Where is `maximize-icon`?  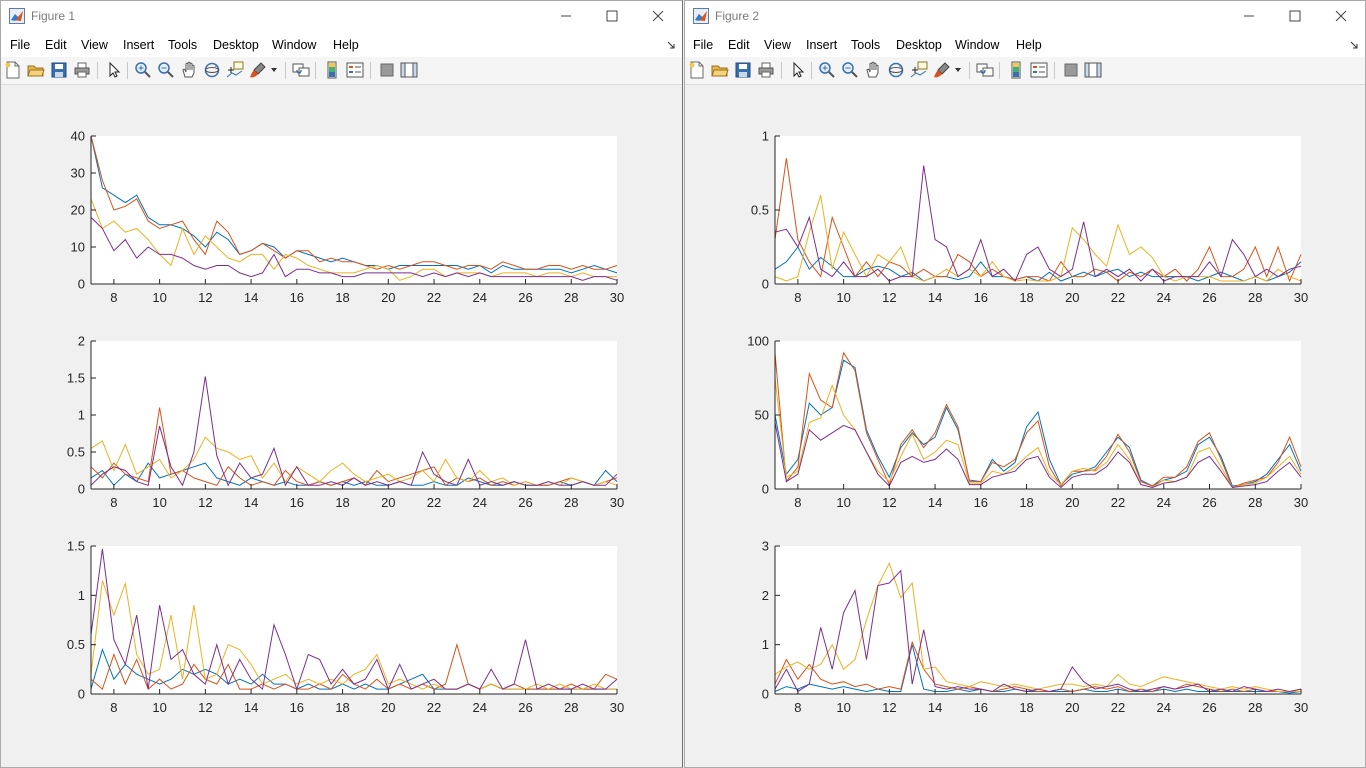
maximize-icon is located at coordinates (1295, 16).